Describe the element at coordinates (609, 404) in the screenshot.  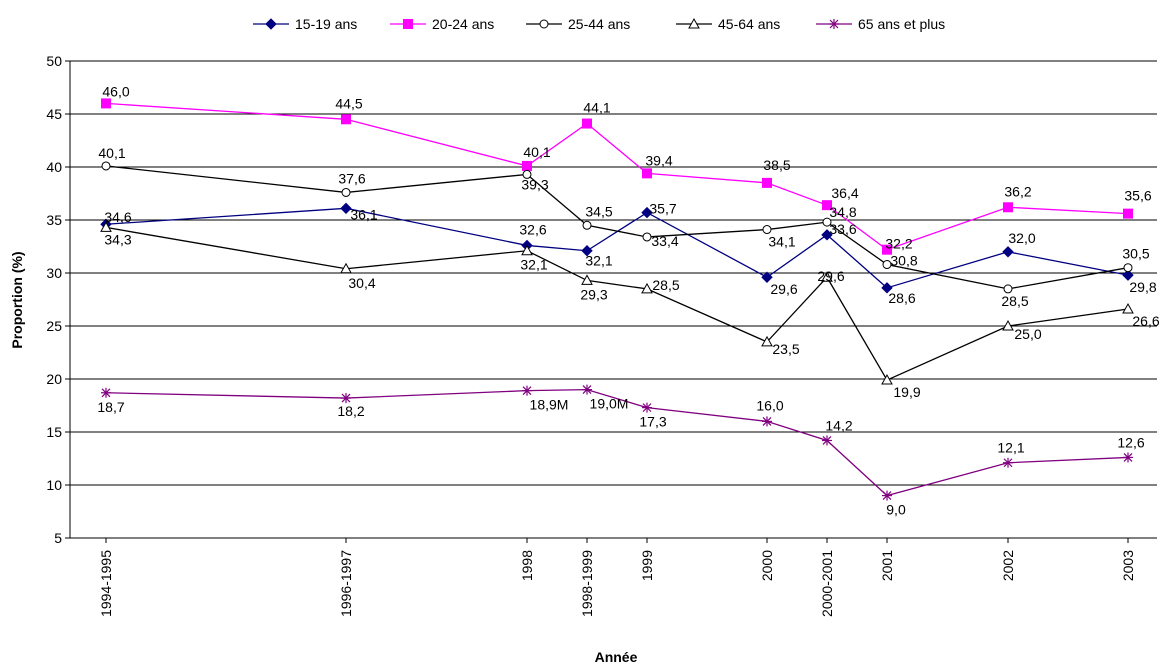
I see `data-label: 19,0M` at that location.